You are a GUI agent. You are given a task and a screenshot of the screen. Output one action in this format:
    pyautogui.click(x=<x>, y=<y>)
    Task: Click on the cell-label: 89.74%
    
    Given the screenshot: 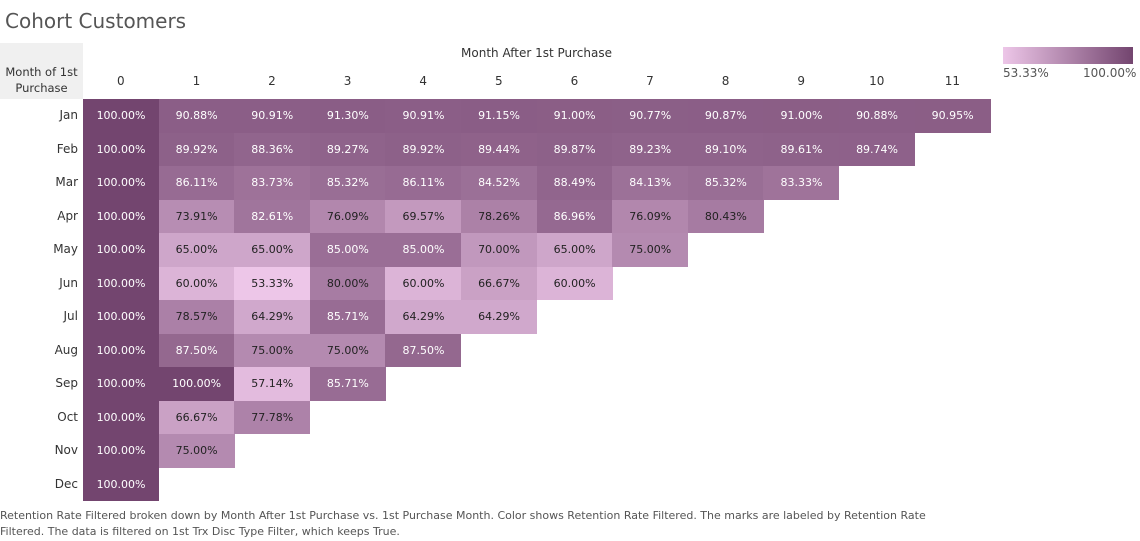 What is the action you would take?
    pyautogui.click(x=877, y=149)
    